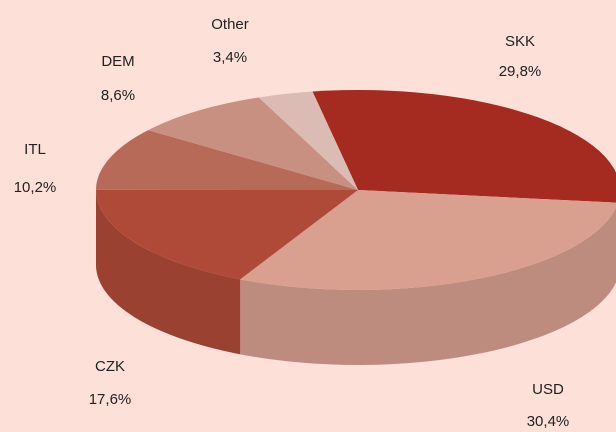  Describe the element at coordinates (230, 24) in the screenshot. I see `slice-name: Other` at that location.